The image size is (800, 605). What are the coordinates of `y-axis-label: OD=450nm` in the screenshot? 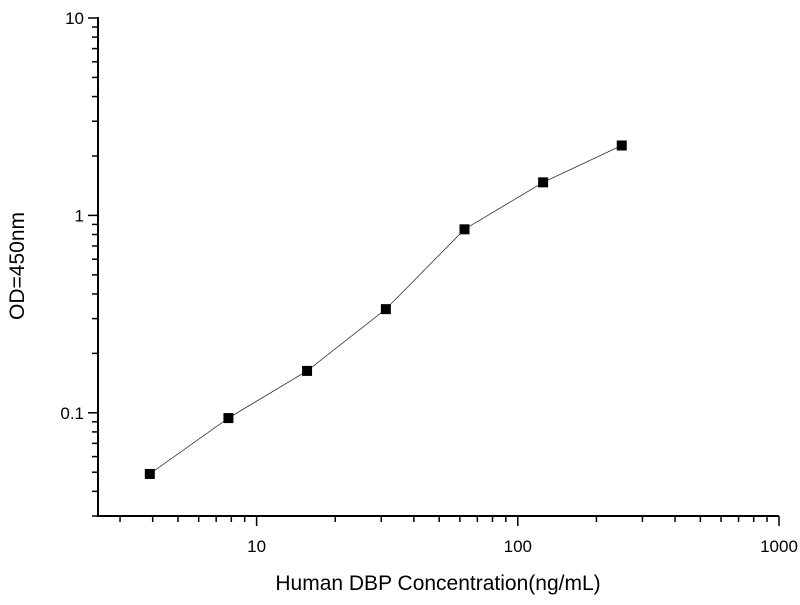 It's located at (17, 266).